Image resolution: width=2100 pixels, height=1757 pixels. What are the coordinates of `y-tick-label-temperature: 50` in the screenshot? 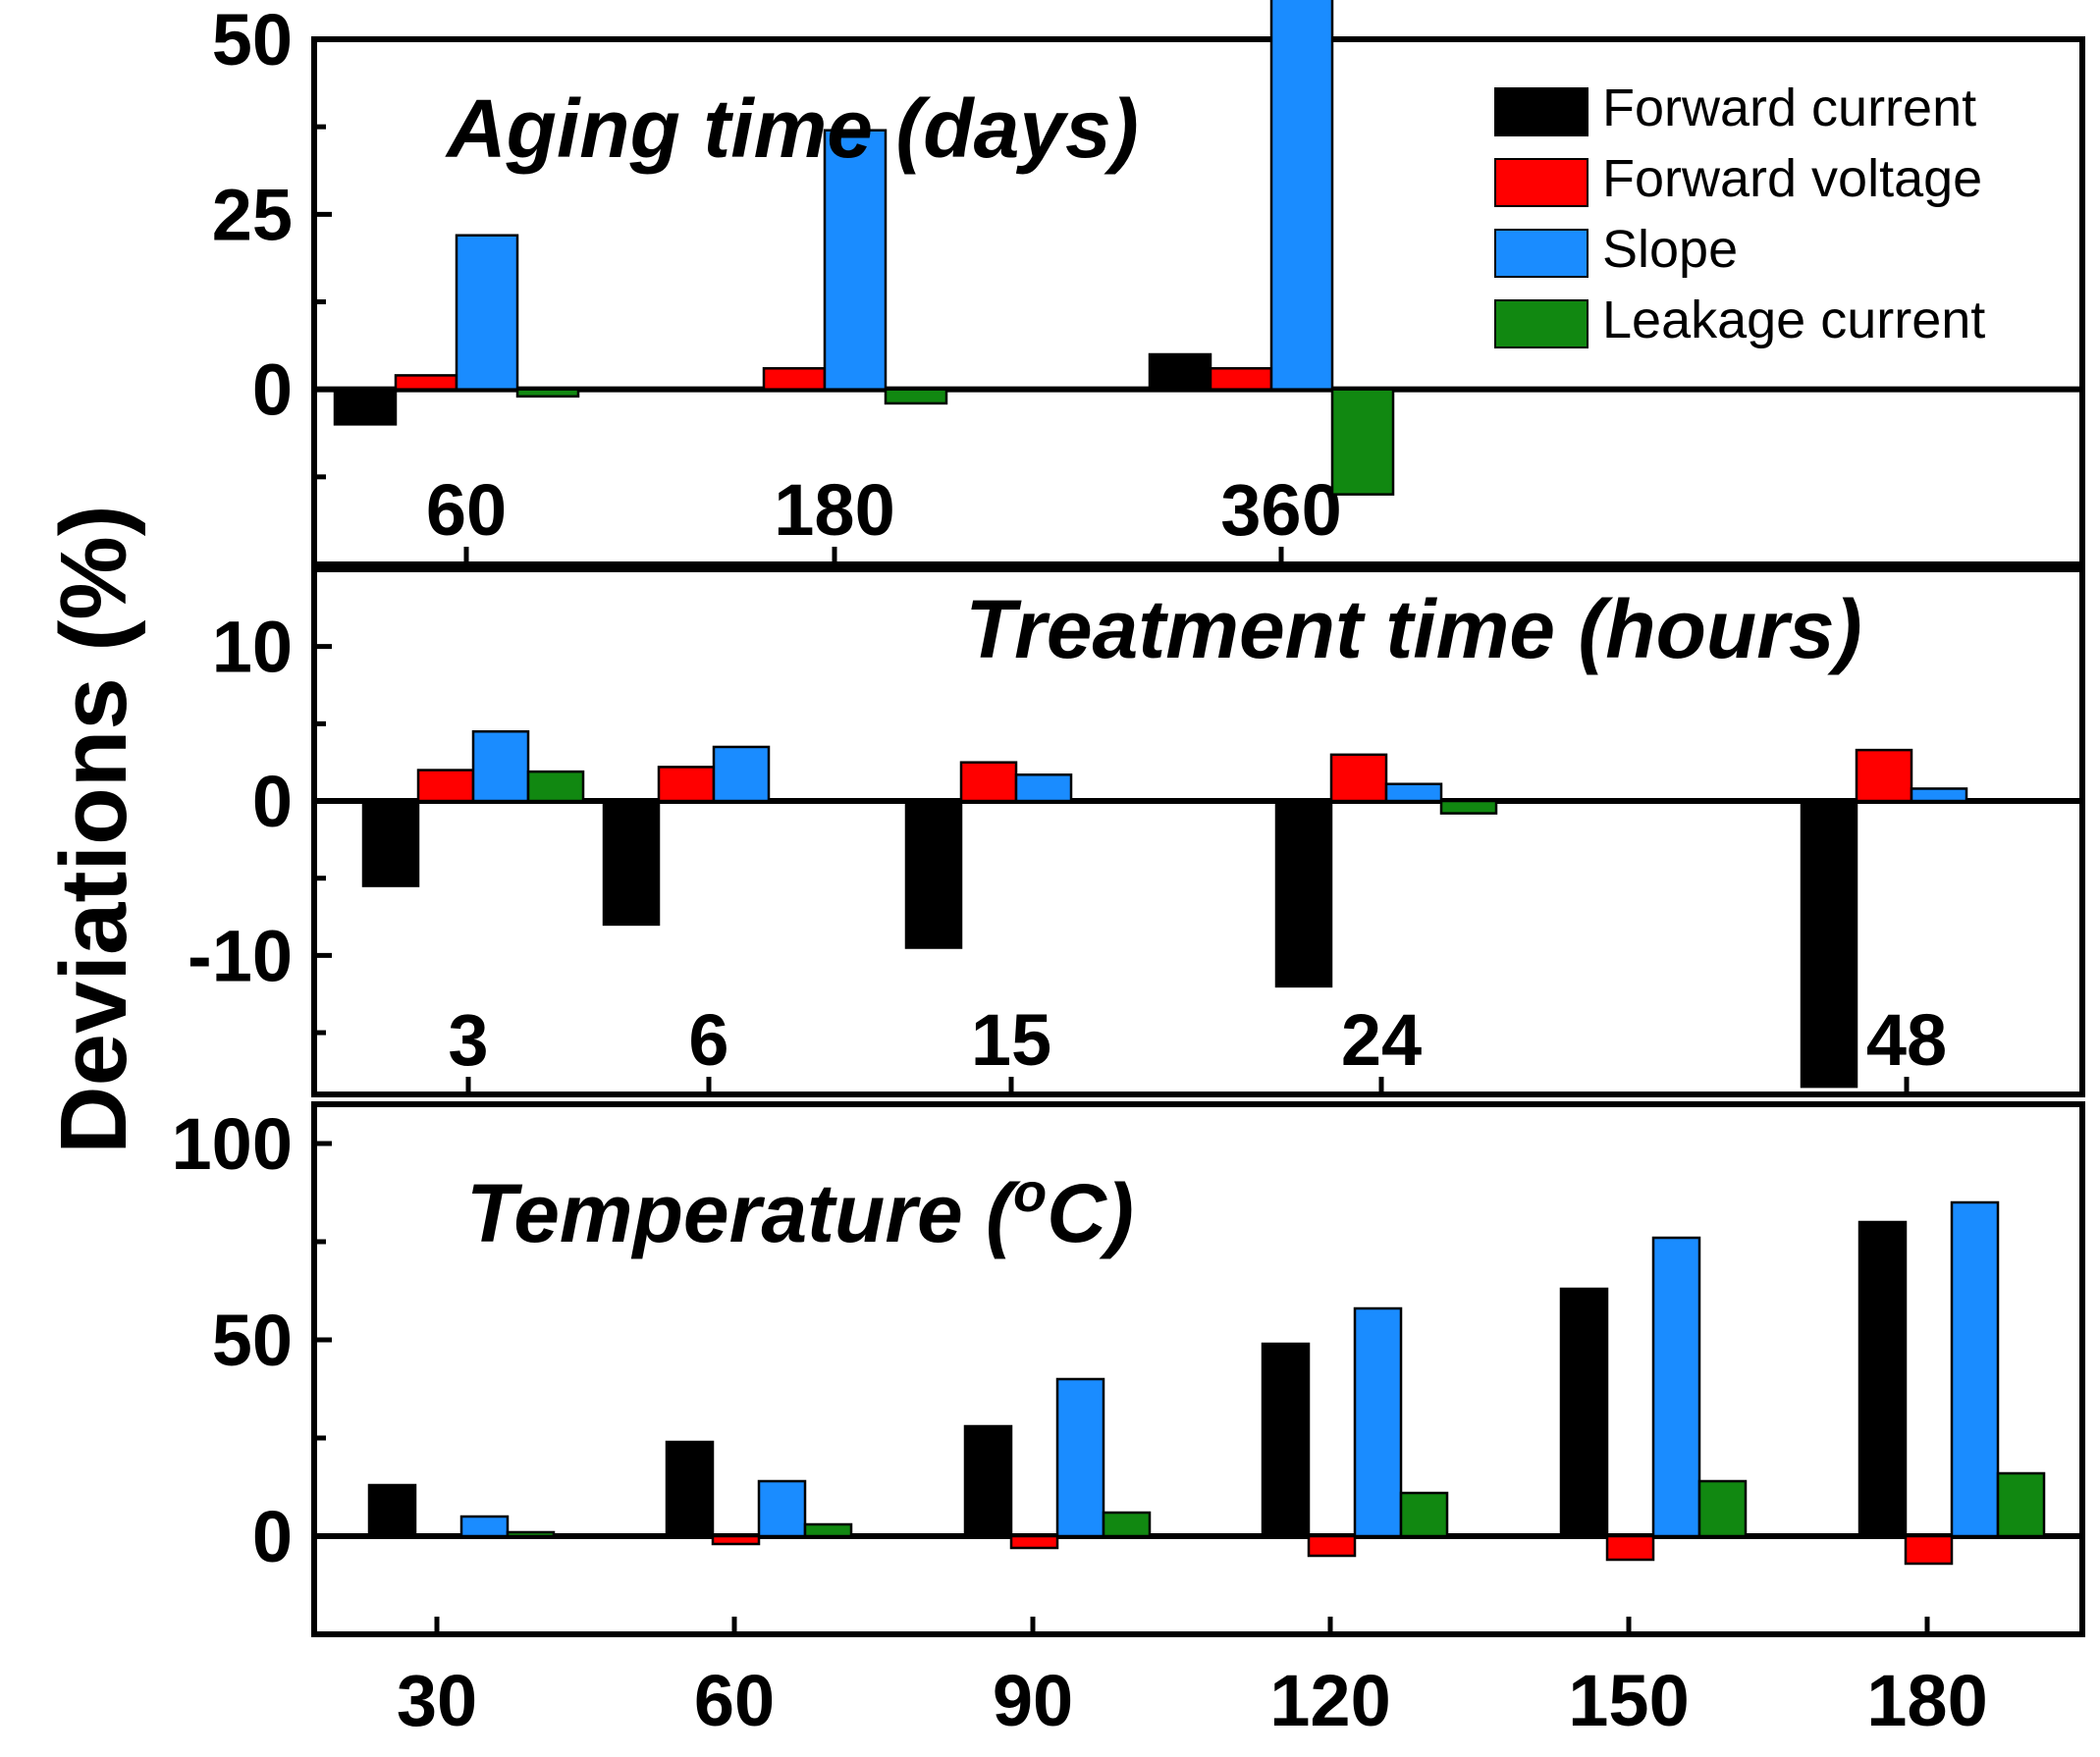 It's located at (252, 1341).